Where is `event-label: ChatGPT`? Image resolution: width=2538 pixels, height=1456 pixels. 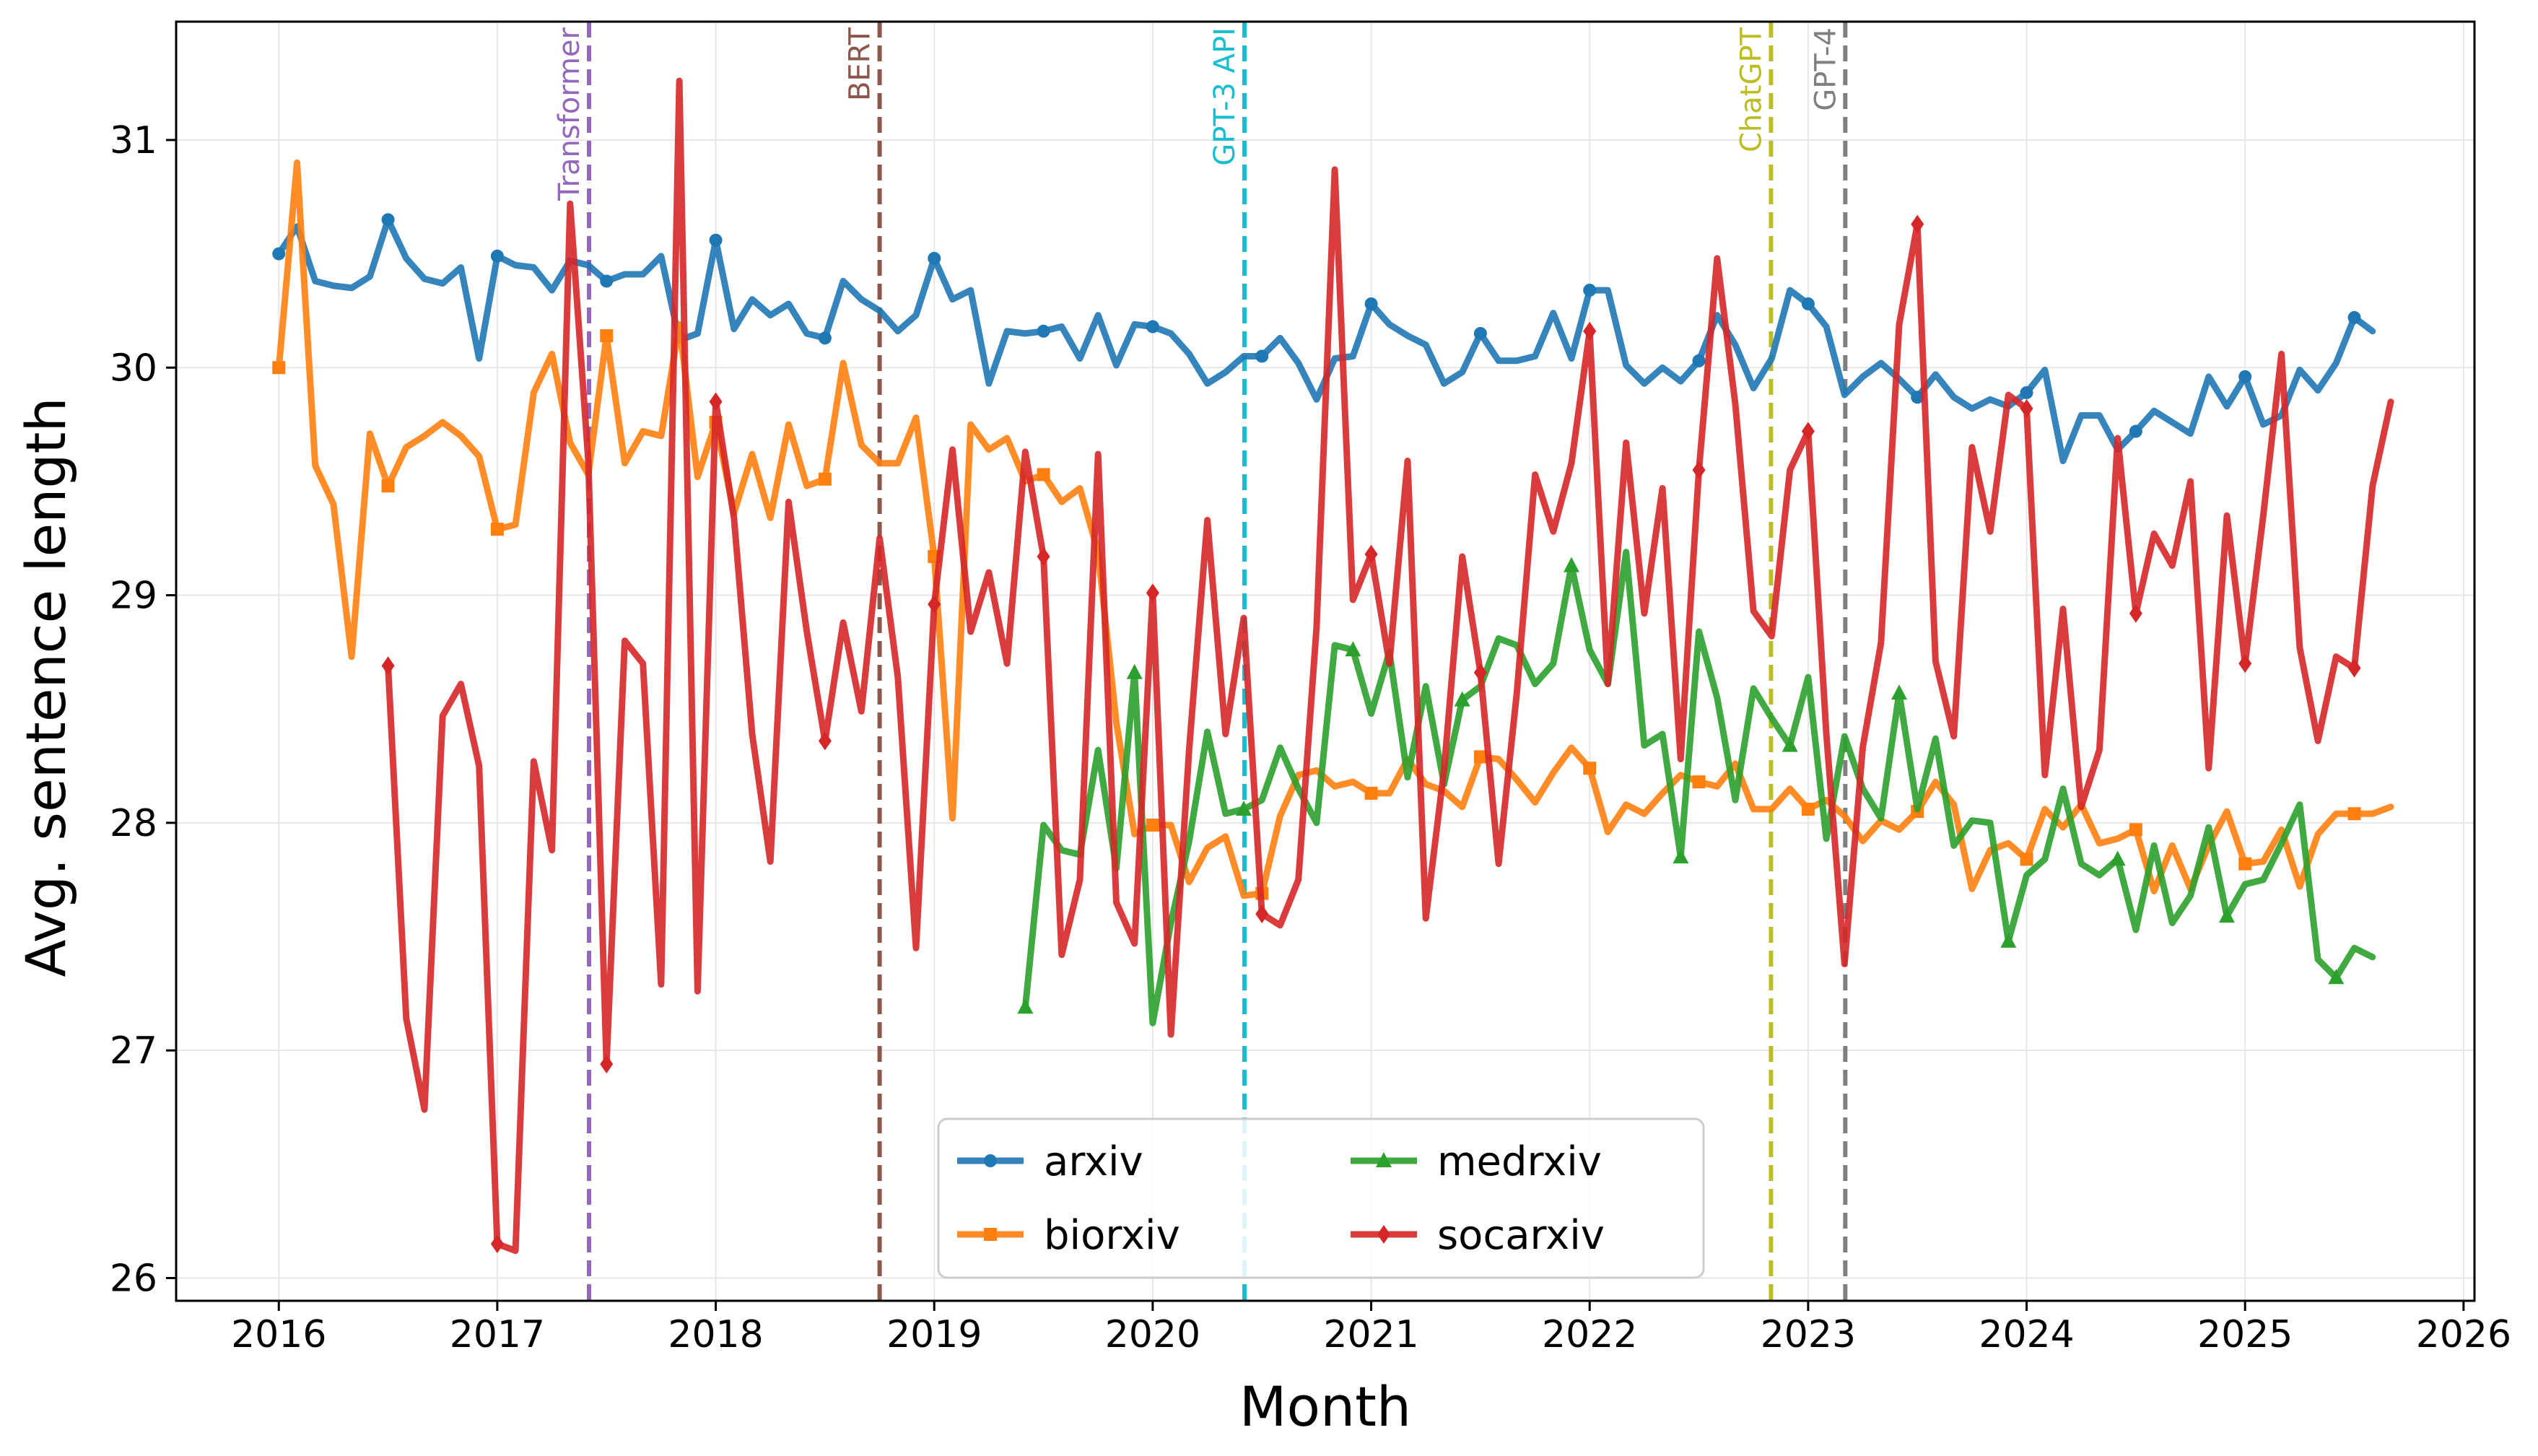
event-label: ChatGPT is located at coordinates (1751, 89).